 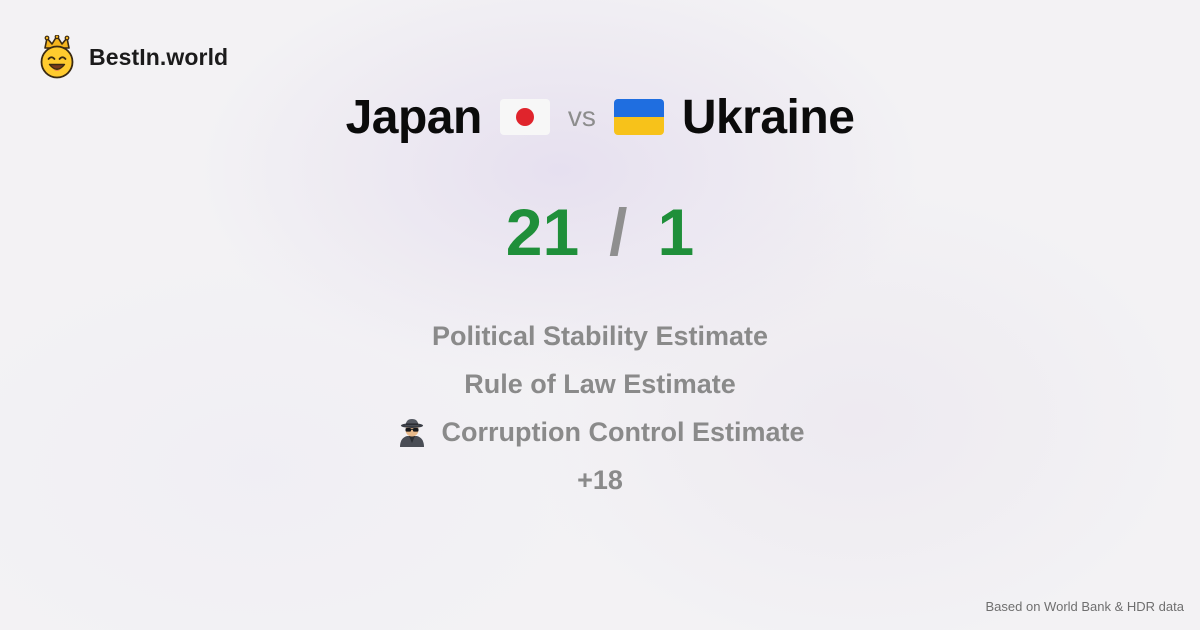 What do you see at coordinates (414, 117) in the screenshot?
I see `country-left-name: Japan` at bounding box center [414, 117].